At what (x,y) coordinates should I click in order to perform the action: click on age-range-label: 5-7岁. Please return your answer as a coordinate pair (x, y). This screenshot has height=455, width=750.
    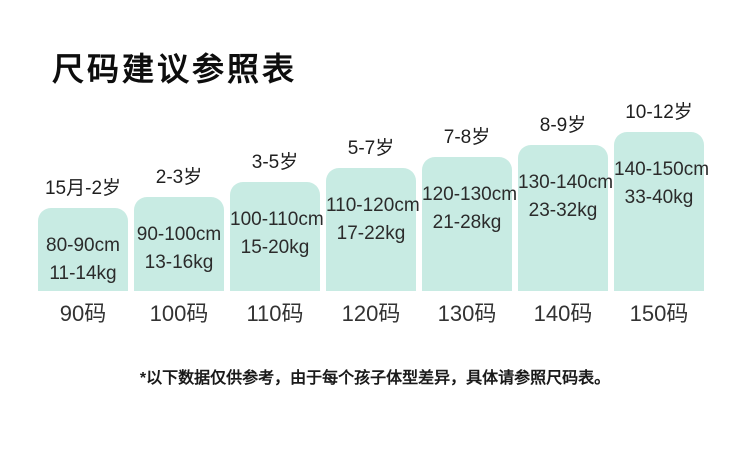
    Looking at the image, I should click on (371, 148).